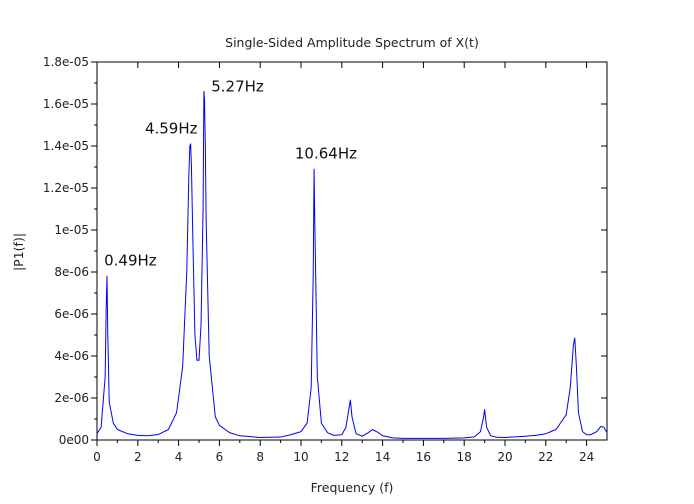 The width and height of the screenshot is (694, 504). Describe the element at coordinates (71, 314) in the screenshot. I see `y-tick-label: 6e-06` at that location.